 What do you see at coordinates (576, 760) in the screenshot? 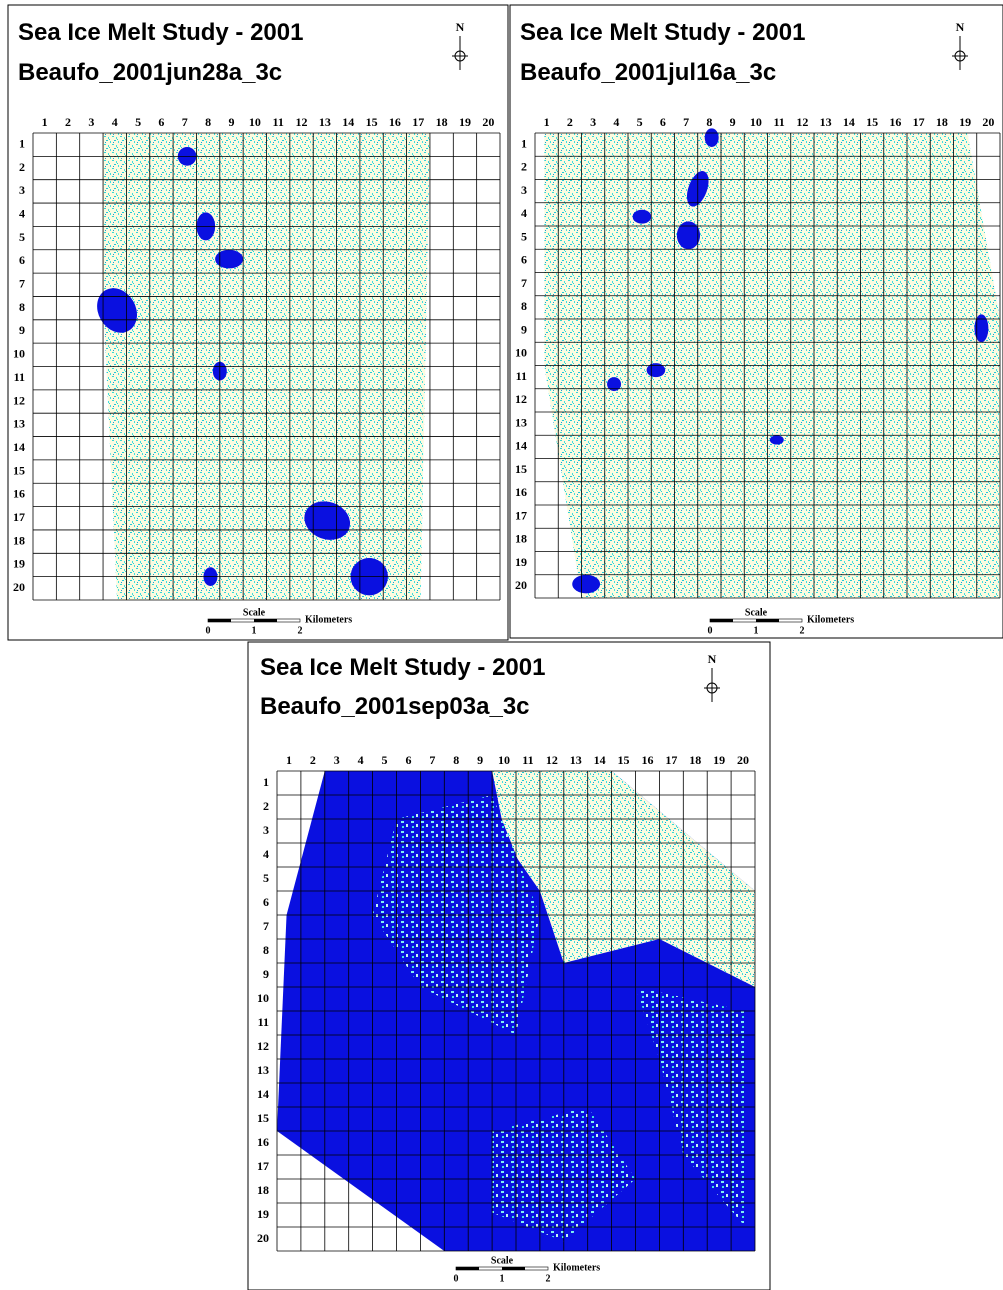
I see `column-label: 13` at bounding box center [576, 760].